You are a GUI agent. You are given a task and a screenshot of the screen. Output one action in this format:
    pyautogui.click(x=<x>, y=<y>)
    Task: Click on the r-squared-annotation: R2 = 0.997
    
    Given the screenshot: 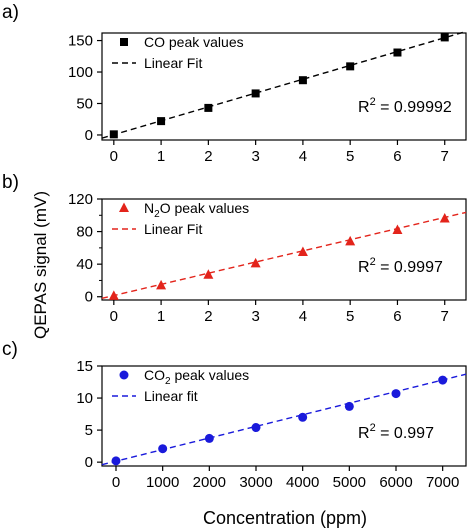 What is the action you would take?
    pyautogui.click(x=396, y=432)
    